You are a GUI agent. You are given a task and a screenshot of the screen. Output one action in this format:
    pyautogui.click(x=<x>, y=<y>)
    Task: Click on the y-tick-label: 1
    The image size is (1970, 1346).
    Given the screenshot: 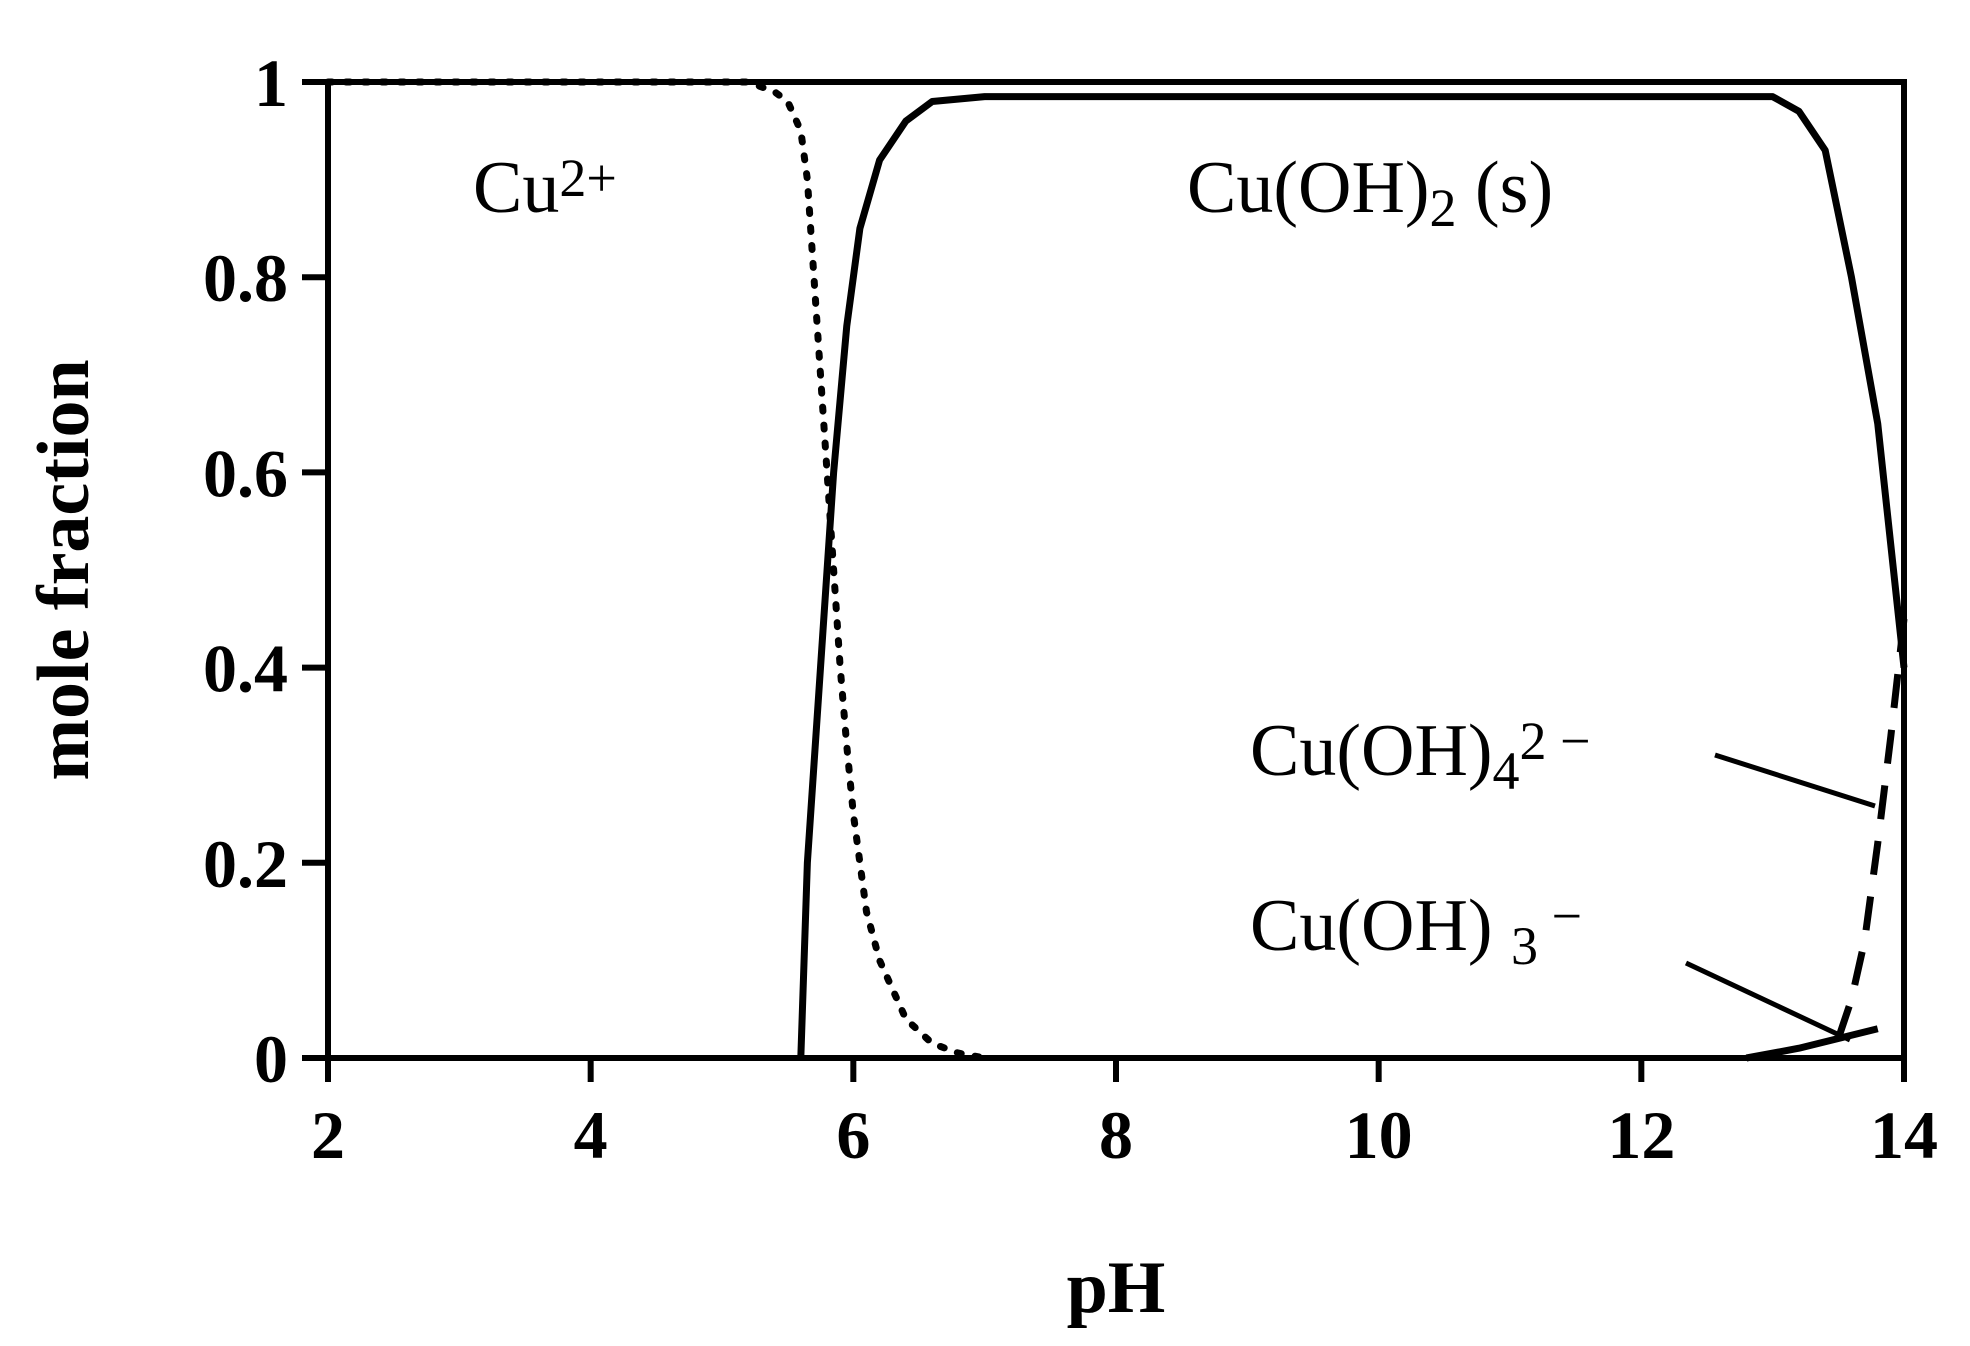 What is the action you would take?
    pyautogui.click(x=271, y=83)
    